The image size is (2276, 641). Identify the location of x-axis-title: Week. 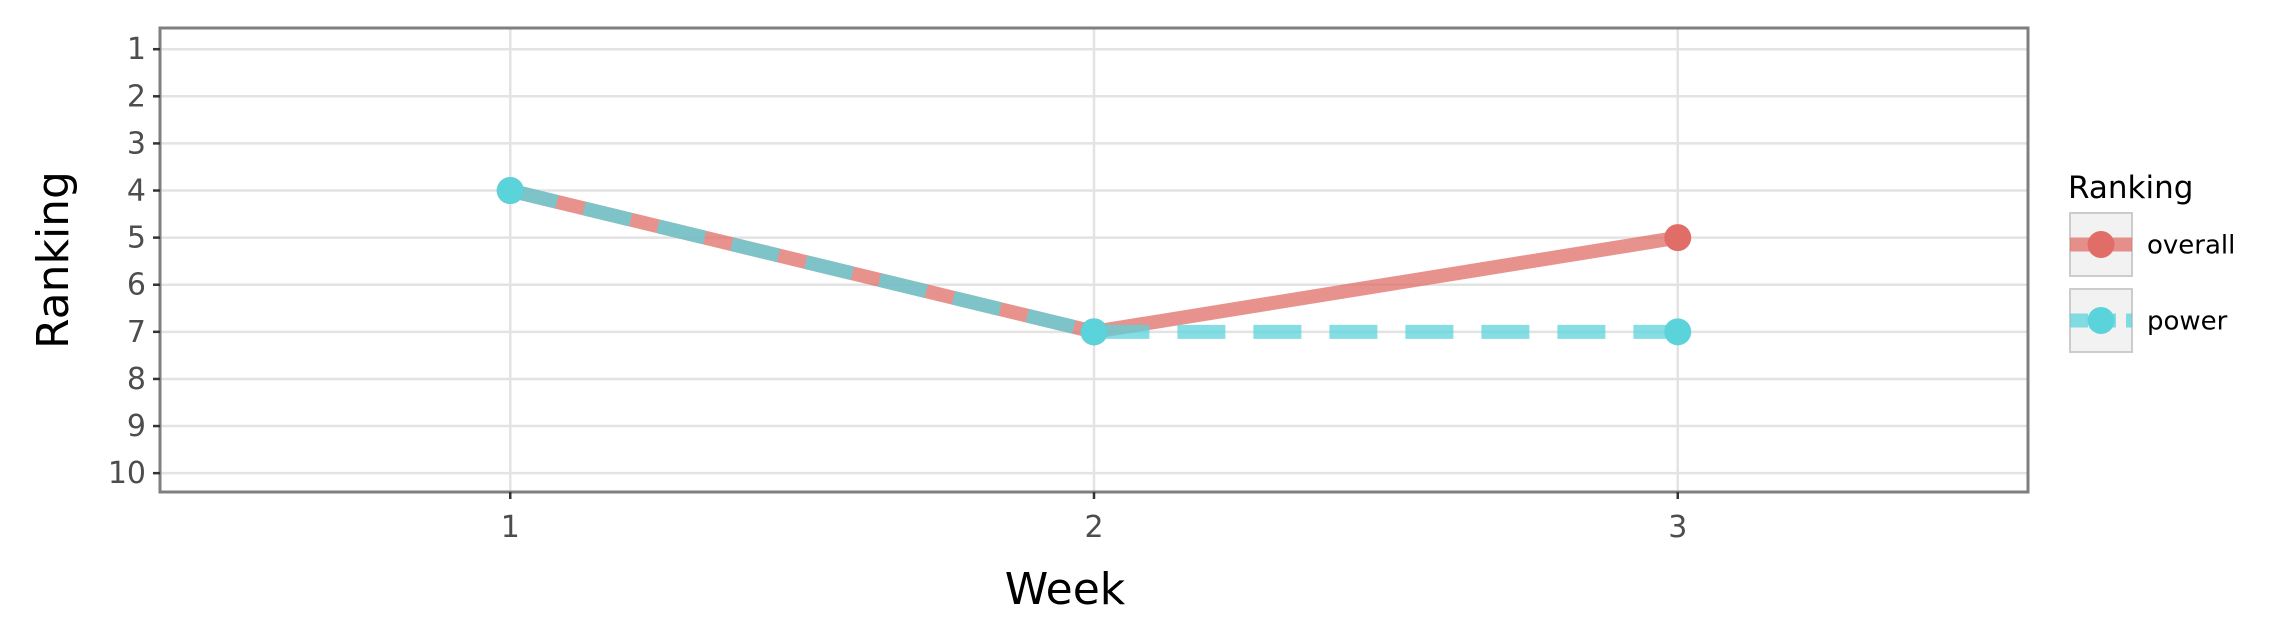
(1065, 589).